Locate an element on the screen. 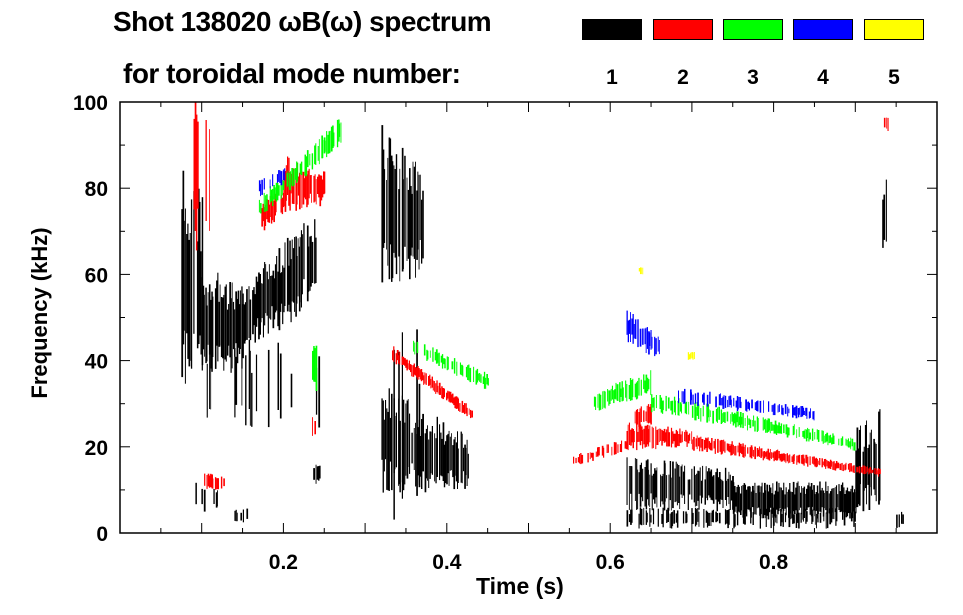 This screenshot has width=963, height=615. chart-title-line2: for toroidal mode number: is located at coordinates (292, 73).